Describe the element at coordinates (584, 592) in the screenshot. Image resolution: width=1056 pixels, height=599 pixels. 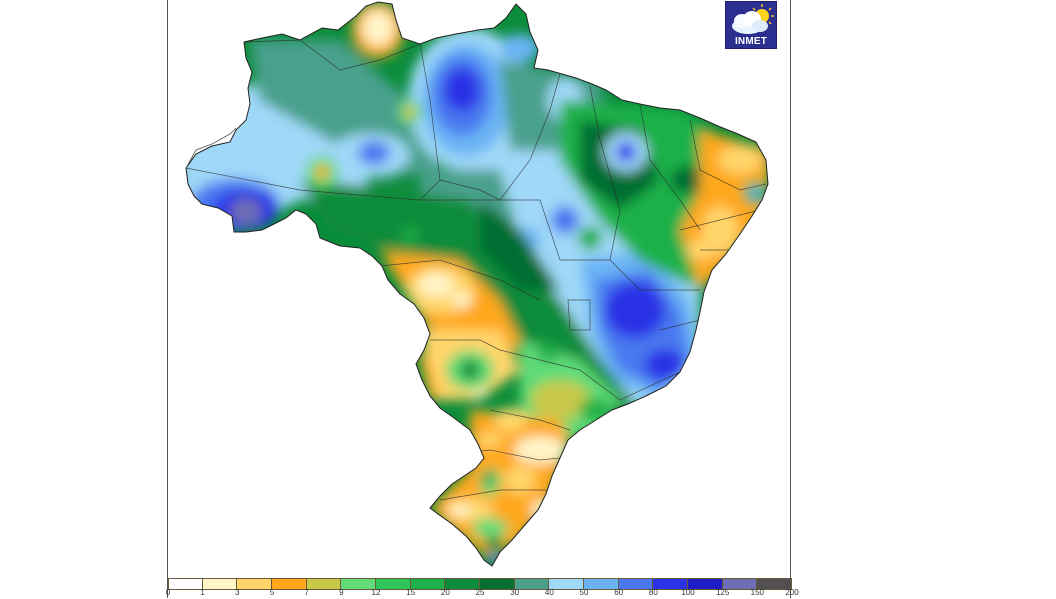
I see `legend-tick-label: 50` at that location.